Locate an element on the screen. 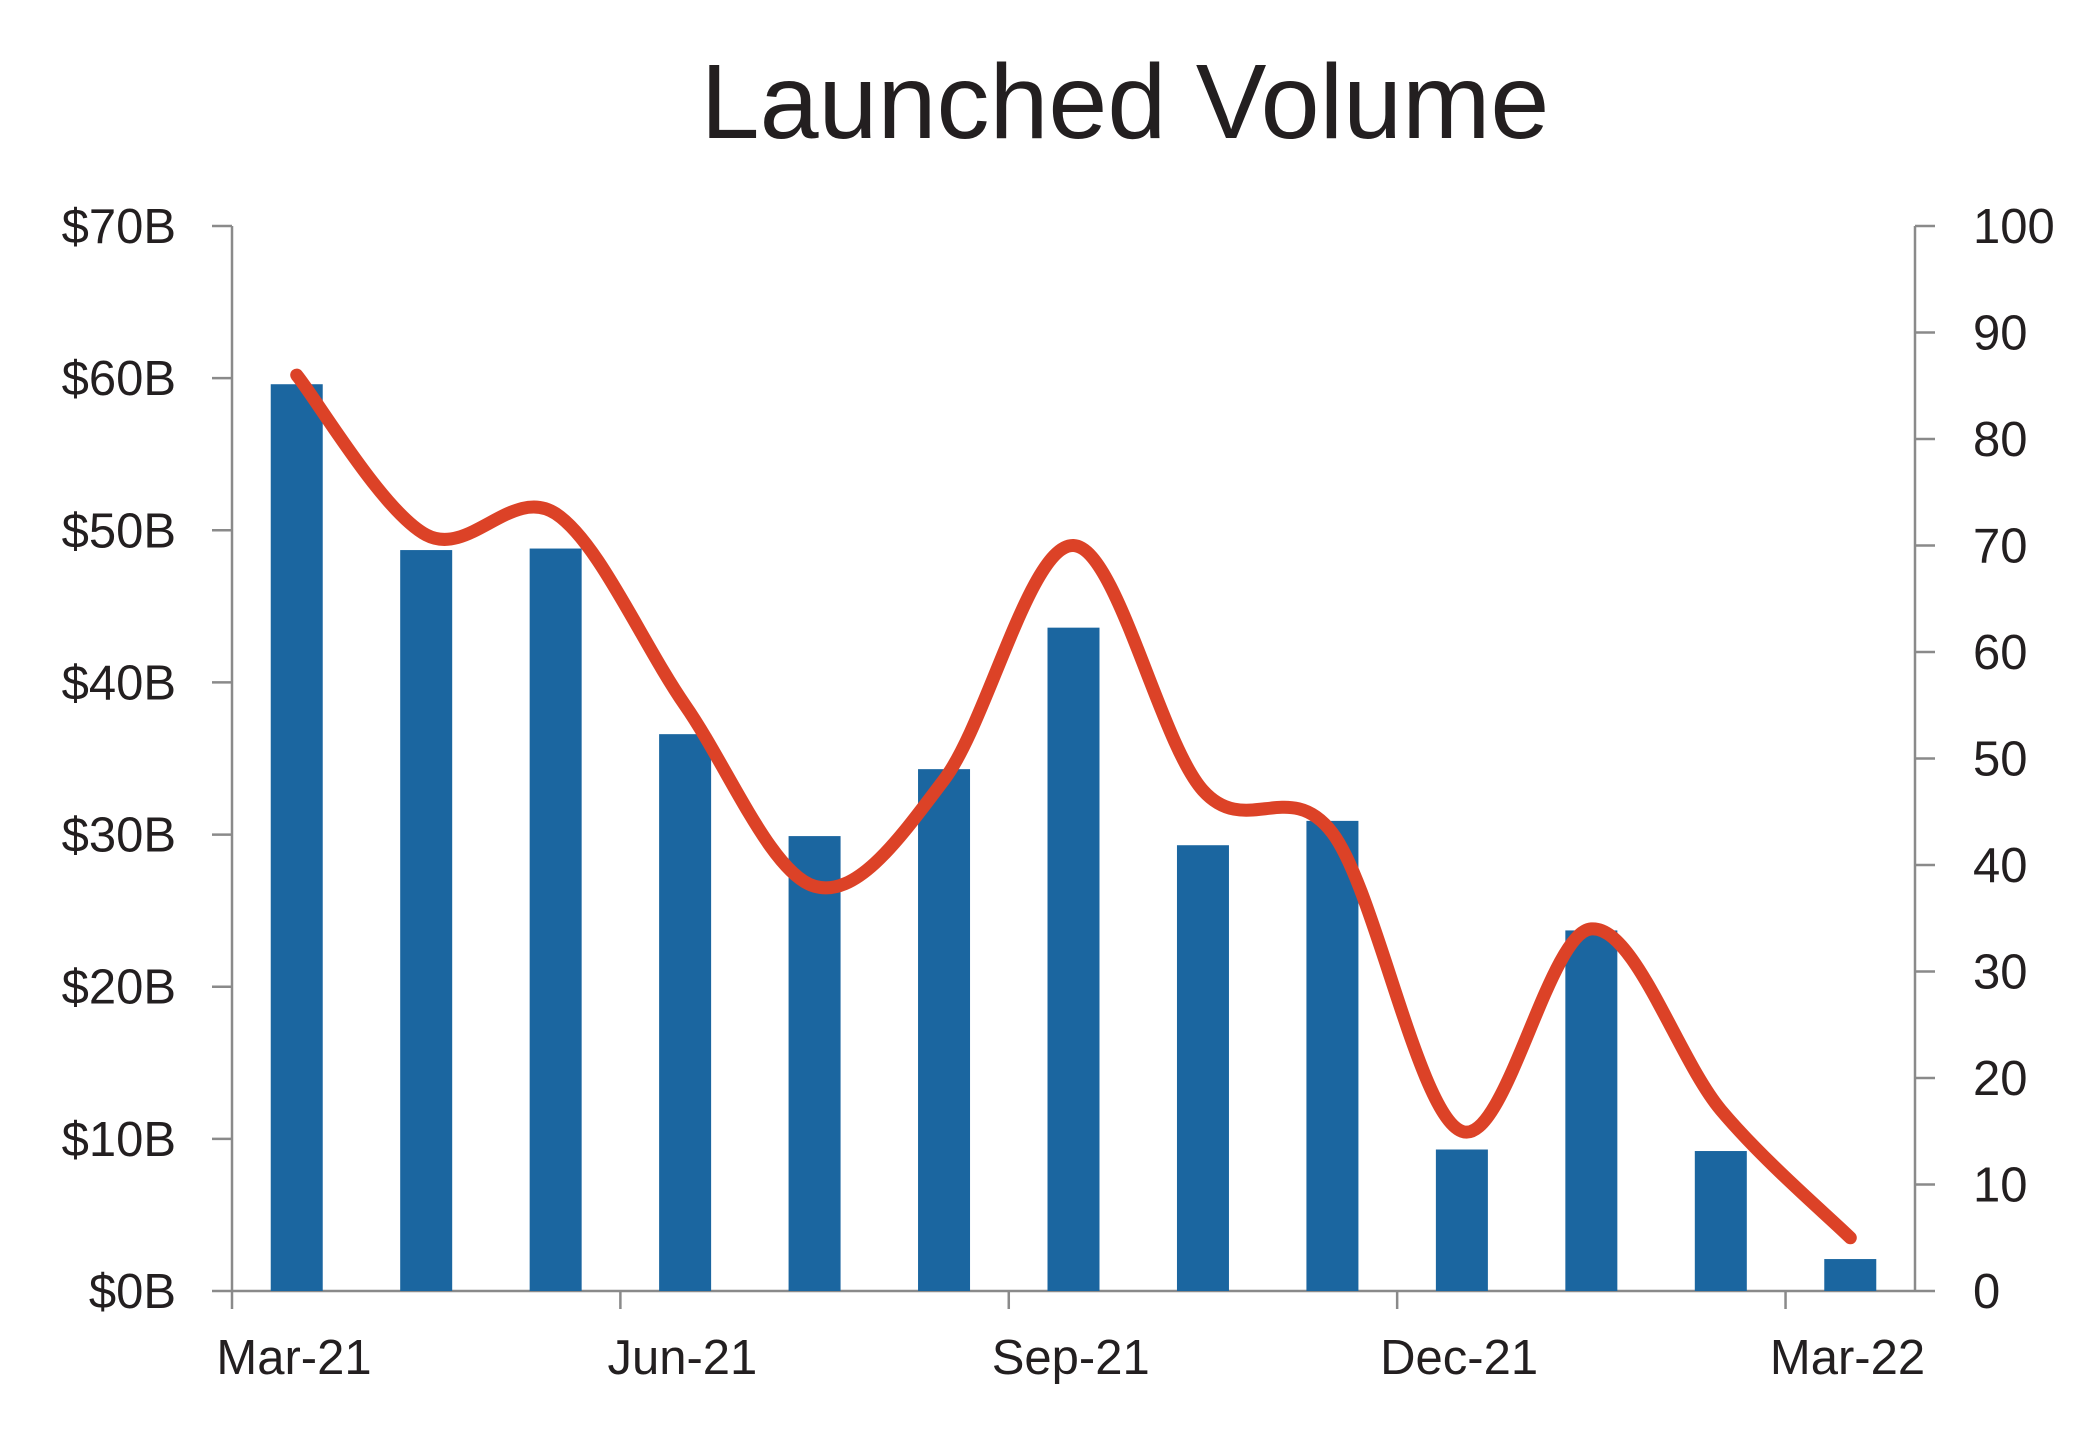  y-tick-label-right: 0 is located at coordinates (1986, 1292).